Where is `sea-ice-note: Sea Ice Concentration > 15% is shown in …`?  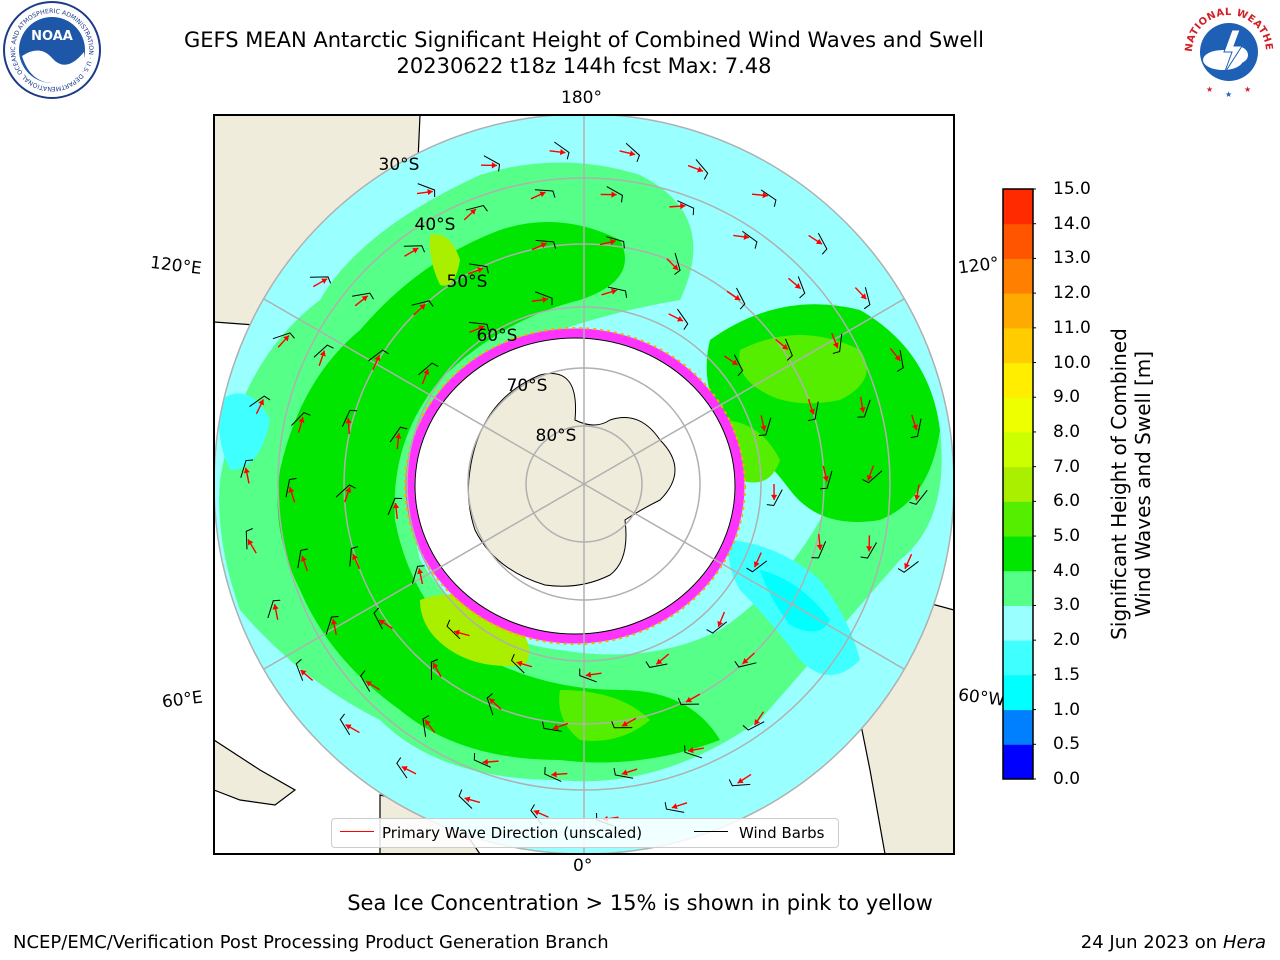
sea-ice-note: Sea Ice Concentration > 15% is shown in … is located at coordinates (640, 903).